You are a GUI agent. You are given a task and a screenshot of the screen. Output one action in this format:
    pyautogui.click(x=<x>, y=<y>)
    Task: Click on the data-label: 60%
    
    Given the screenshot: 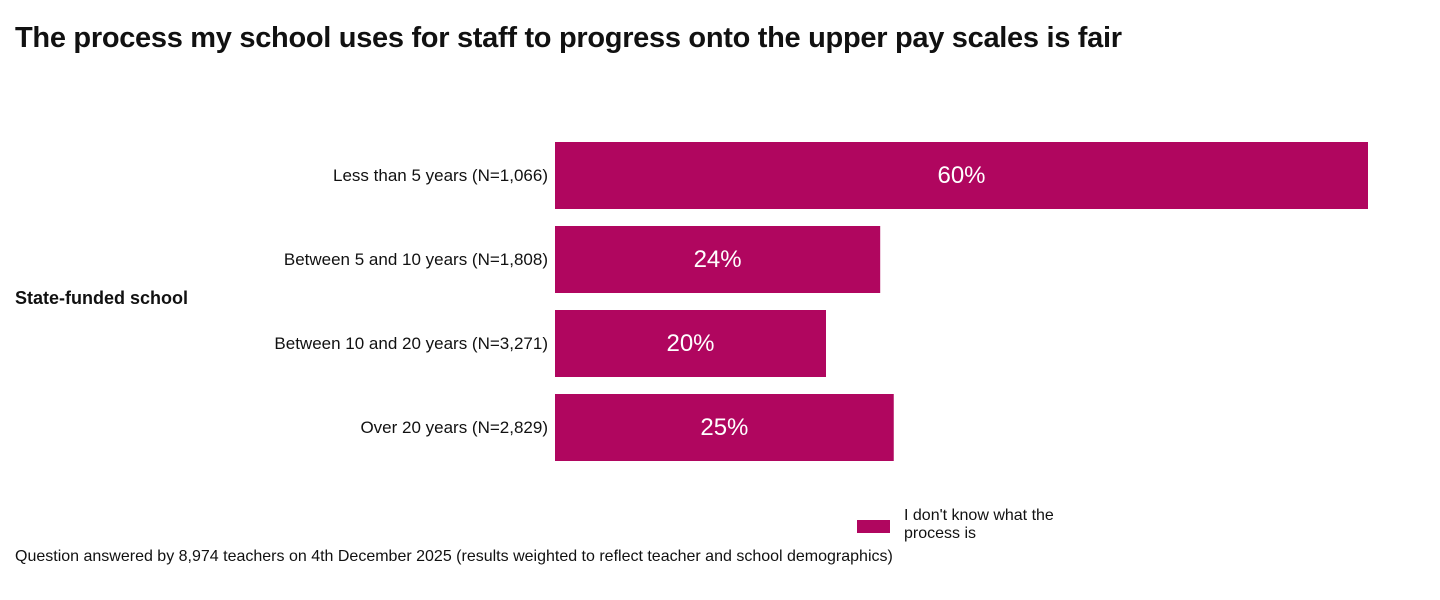 What is the action you would take?
    pyautogui.click(x=961, y=175)
    